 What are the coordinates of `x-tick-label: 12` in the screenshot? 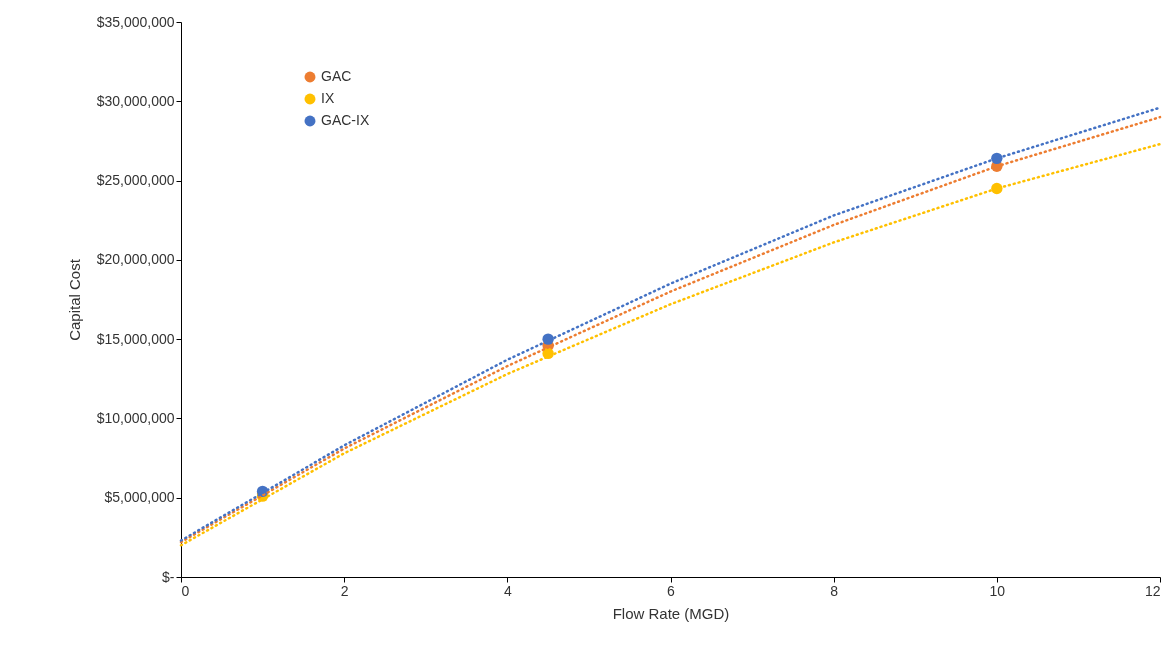 It's located at (1152, 590).